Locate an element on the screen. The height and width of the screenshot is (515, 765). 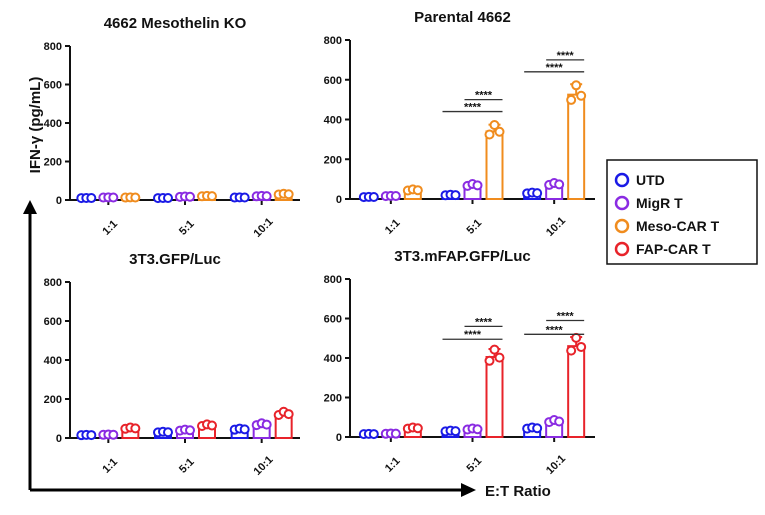
panel-title: Parental 4662 is located at coordinates (462, 17).